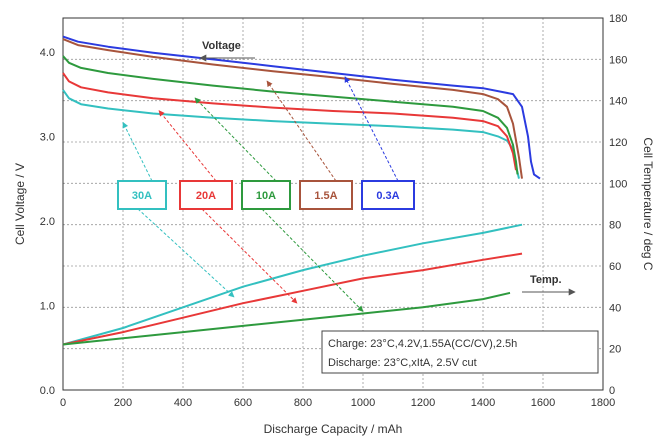  What do you see at coordinates (618, 60) in the screenshot?
I see `y2-tick-label: 160` at bounding box center [618, 60].